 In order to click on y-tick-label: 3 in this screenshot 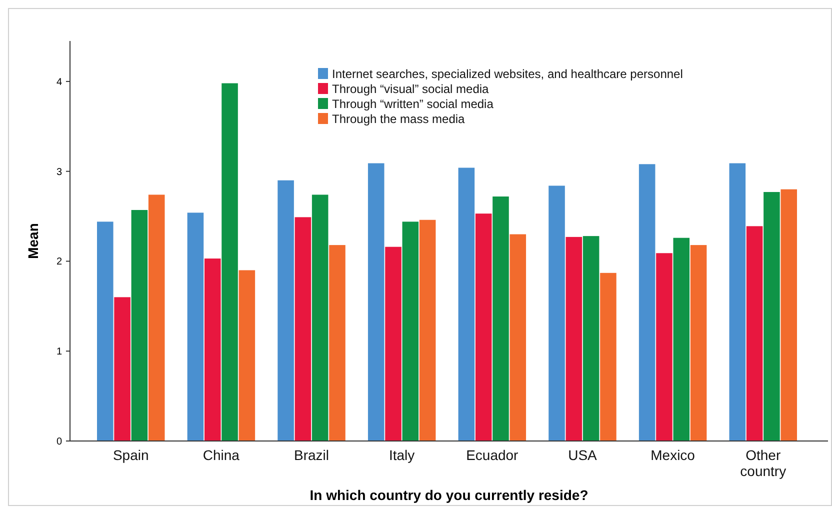, I will do `click(59, 172)`.